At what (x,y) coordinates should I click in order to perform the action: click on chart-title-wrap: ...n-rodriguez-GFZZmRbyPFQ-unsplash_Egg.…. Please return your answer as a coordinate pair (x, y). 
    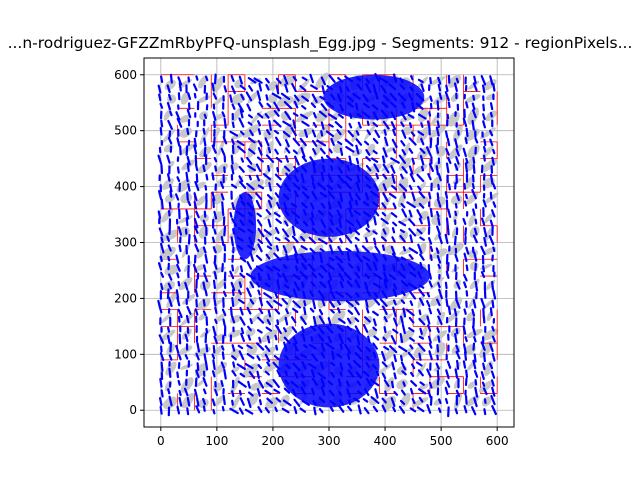
    Looking at the image, I should click on (320, 44).